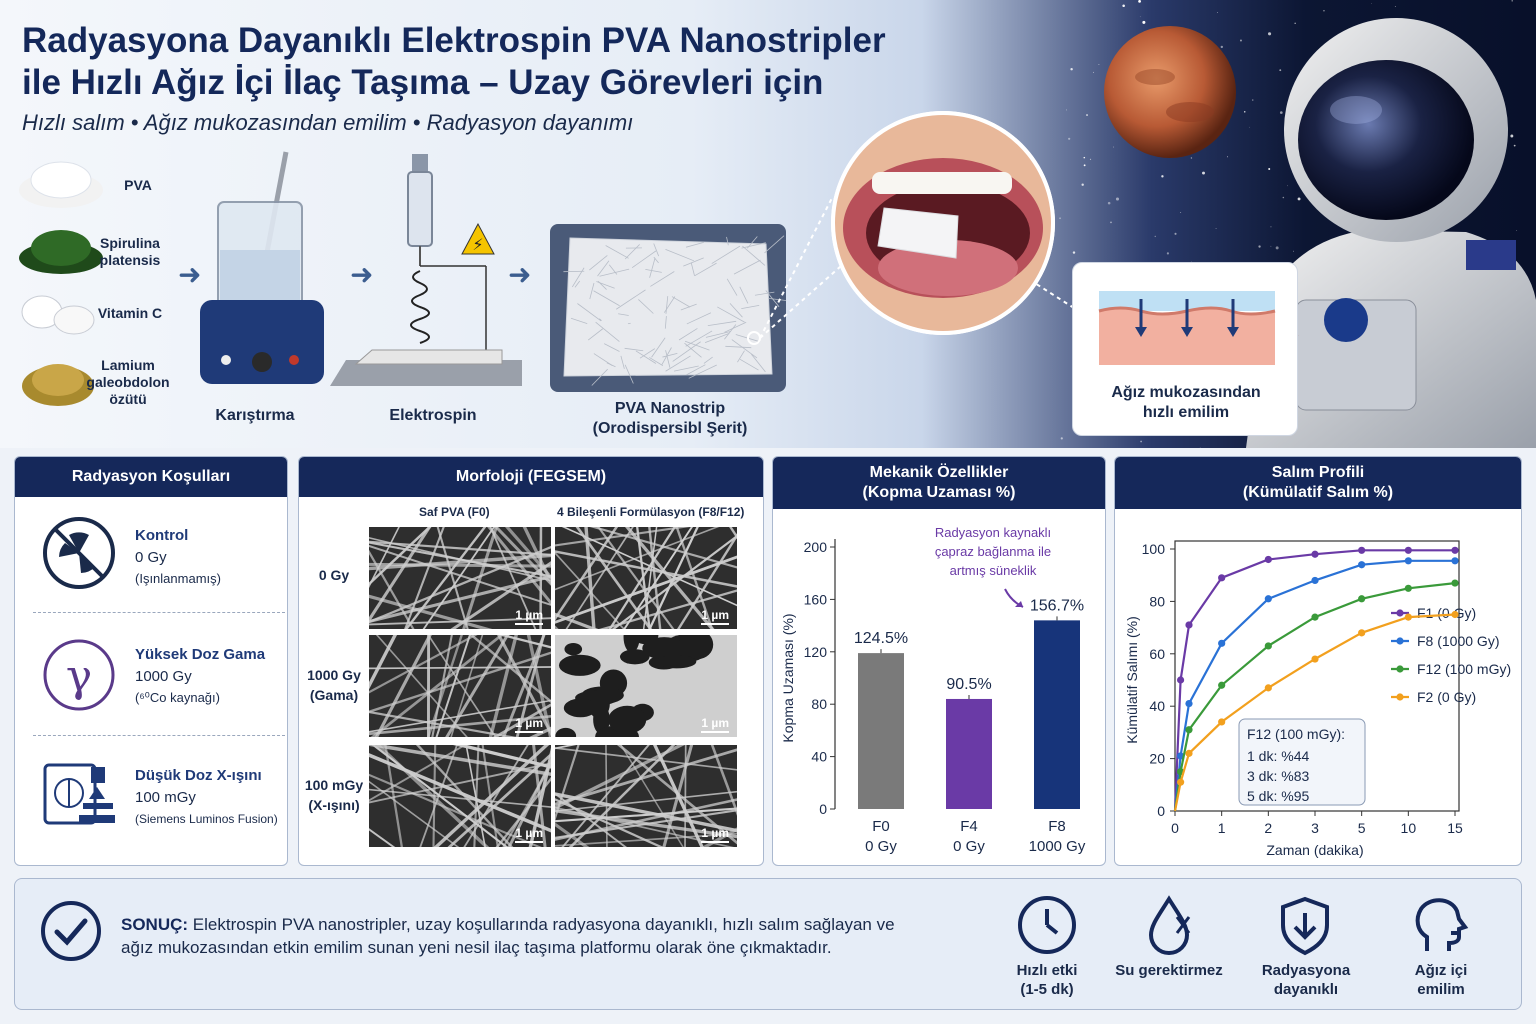 The height and width of the screenshot is (1024, 1536). I want to click on pore, so click(631, 644).